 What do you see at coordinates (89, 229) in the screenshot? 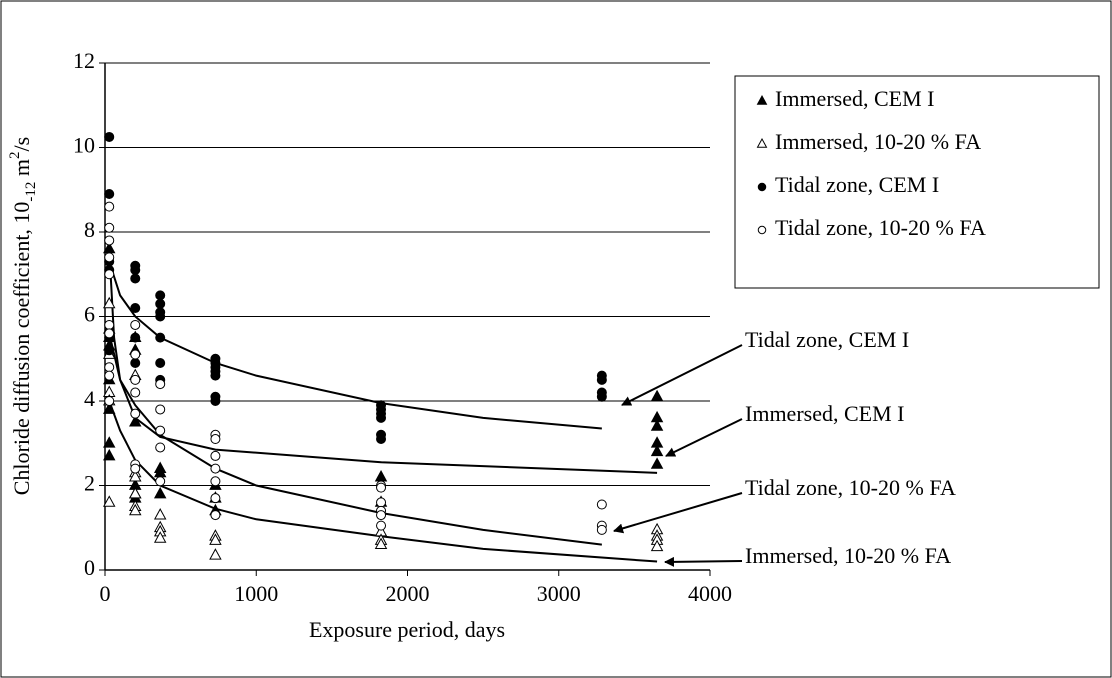
I see `y-tick-label: 8` at bounding box center [89, 229].